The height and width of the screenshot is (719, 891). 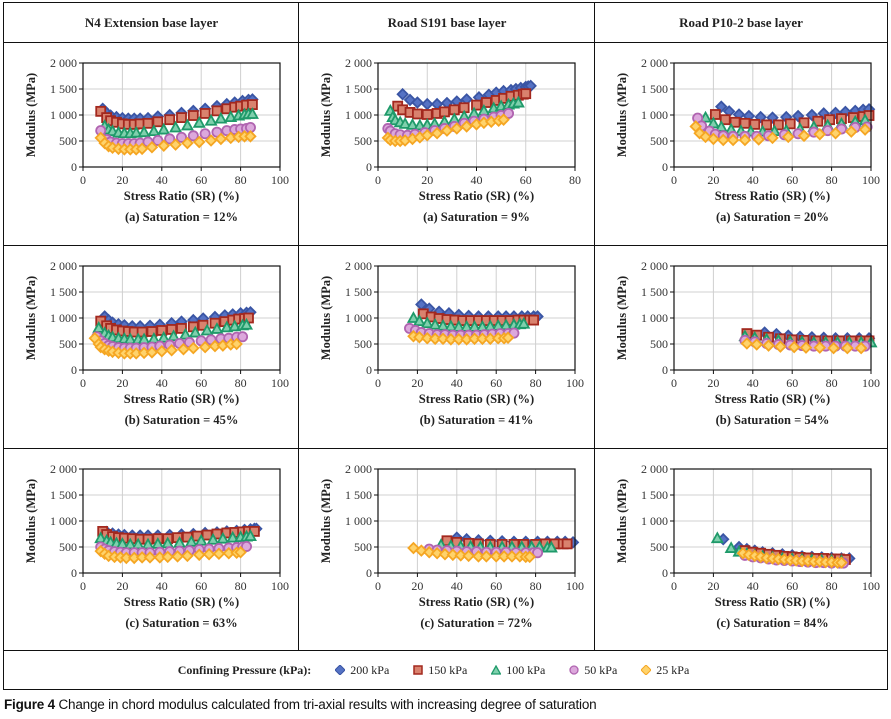 I want to click on chart-title: (c) Saturation = 63%, so click(x=181, y=623).